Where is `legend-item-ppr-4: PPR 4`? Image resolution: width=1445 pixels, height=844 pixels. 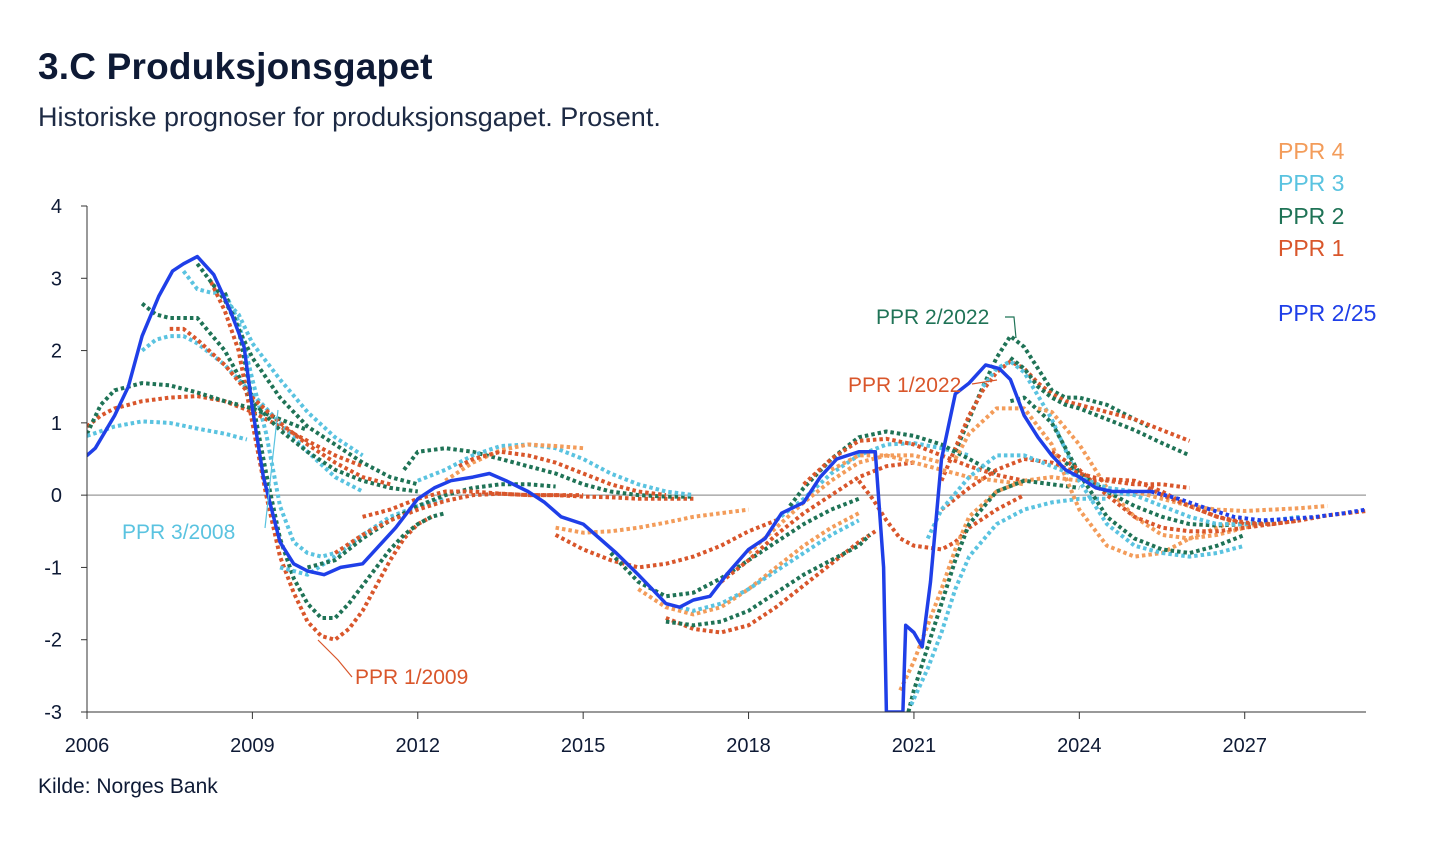 legend-item-ppr-4: PPR 4 is located at coordinates (1311, 151).